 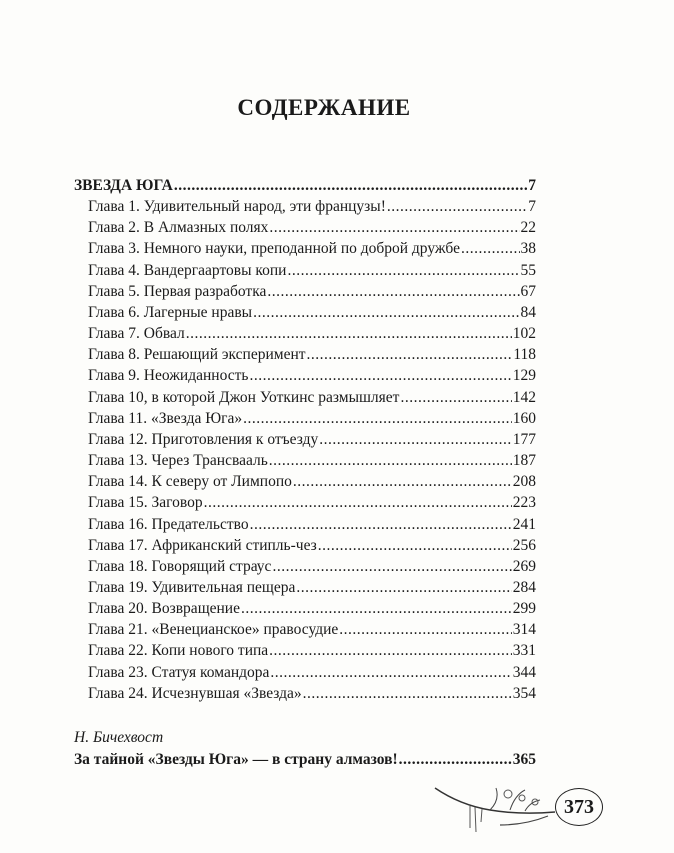 I want to click on toc-chapter-entry: Глава 16. Предательство 241, so click(x=305, y=524).